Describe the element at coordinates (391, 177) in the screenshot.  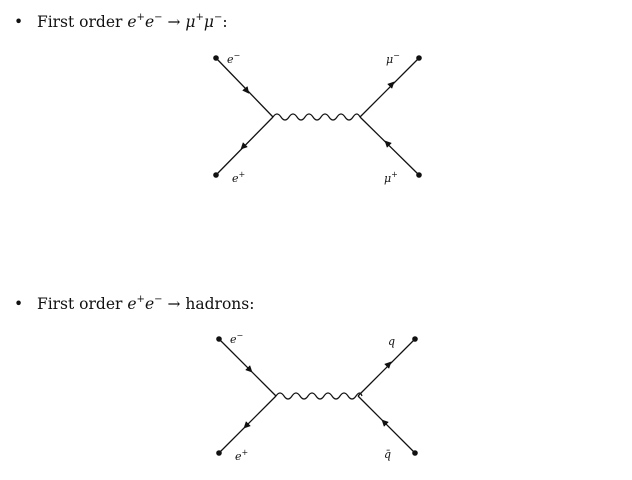
I see `label-bottom-right: μ+` at that location.